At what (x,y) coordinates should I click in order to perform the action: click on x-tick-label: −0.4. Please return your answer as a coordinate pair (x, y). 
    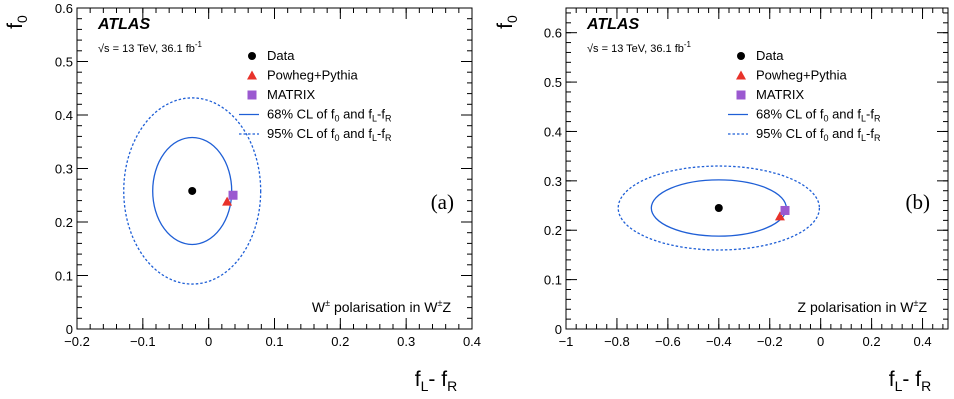
    Looking at the image, I should click on (719, 341).